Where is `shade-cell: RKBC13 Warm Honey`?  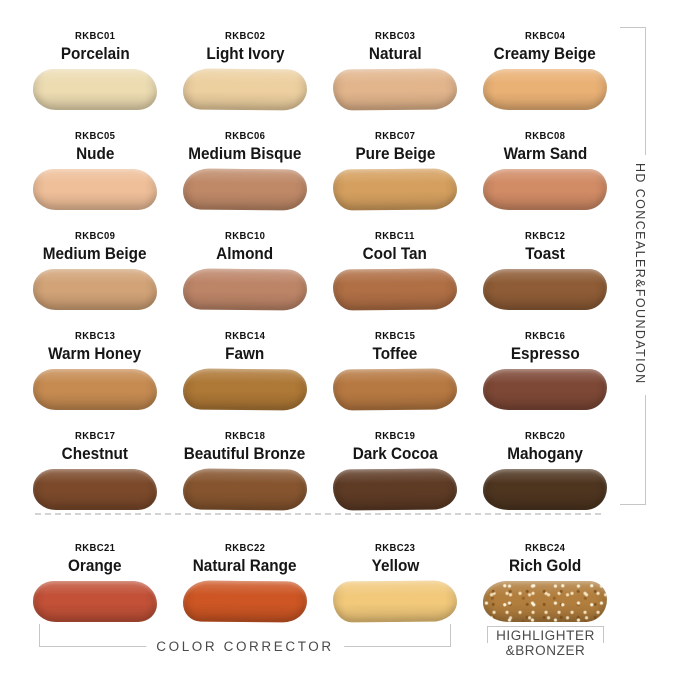
shade-cell: RKBC13 Warm Honey is located at coordinates (95, 370).